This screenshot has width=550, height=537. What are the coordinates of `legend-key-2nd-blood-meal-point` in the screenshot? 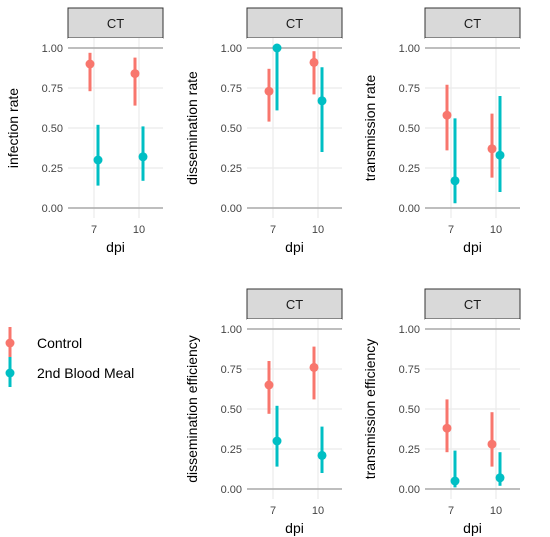 It's located at (10, 373).